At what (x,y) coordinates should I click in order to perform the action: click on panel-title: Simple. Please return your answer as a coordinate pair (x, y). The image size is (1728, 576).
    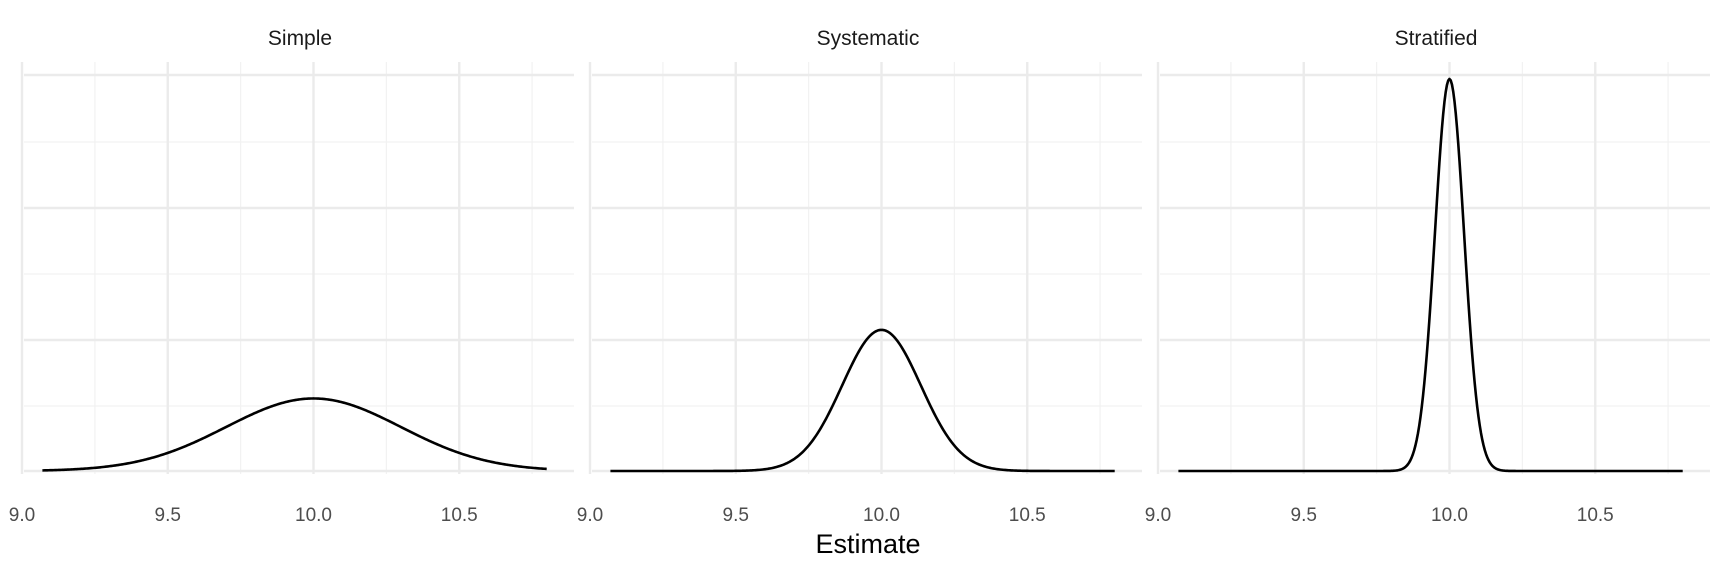
    Looking at the image, I should click on (300, 38).